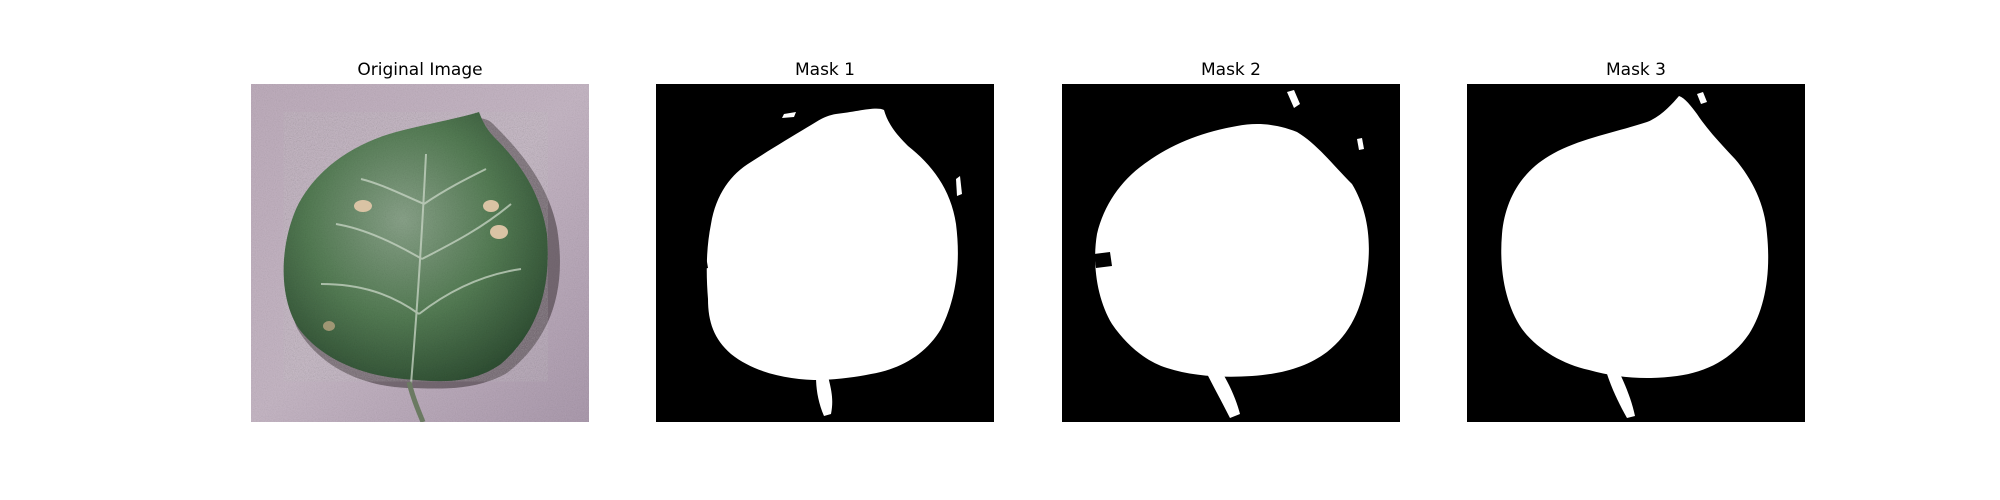 The width and height of the screenshot is (2000, 500). I want to click on original-image-panel, so click(420, 253).